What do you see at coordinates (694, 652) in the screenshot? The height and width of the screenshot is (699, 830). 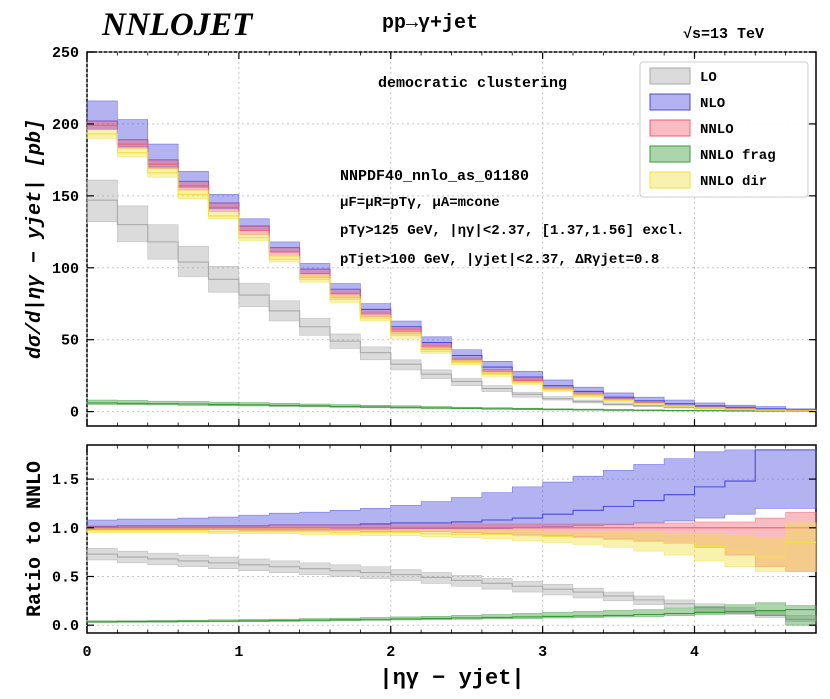 I see `x-tick-label: 4` at bounding box center [694, 652].